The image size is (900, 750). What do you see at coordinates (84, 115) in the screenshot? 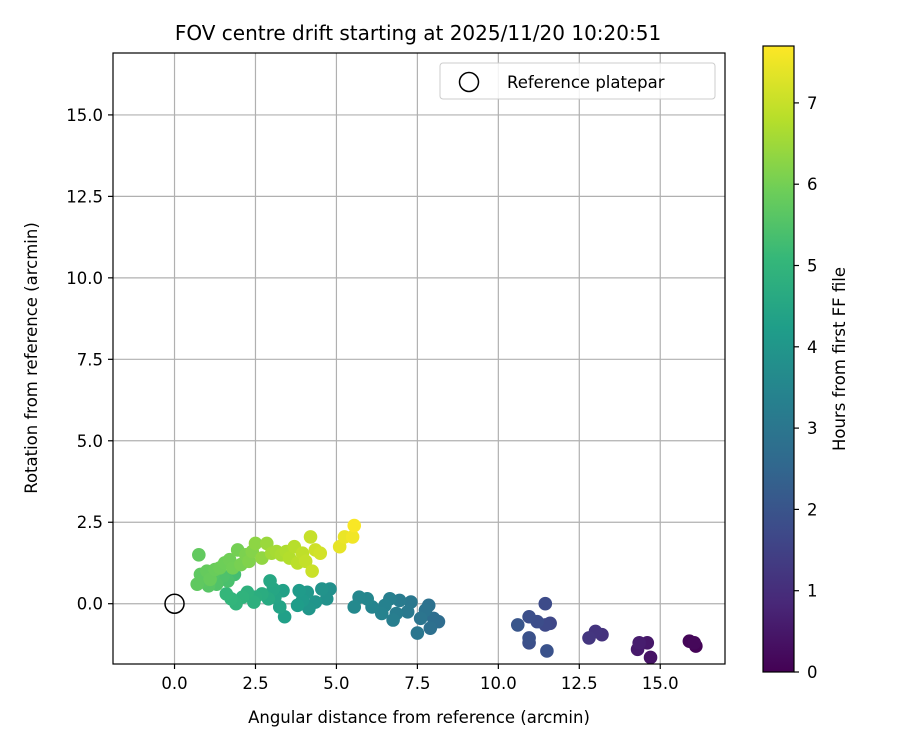
I see `y-tick-label: 15.0` at bounding box center [84, 115].